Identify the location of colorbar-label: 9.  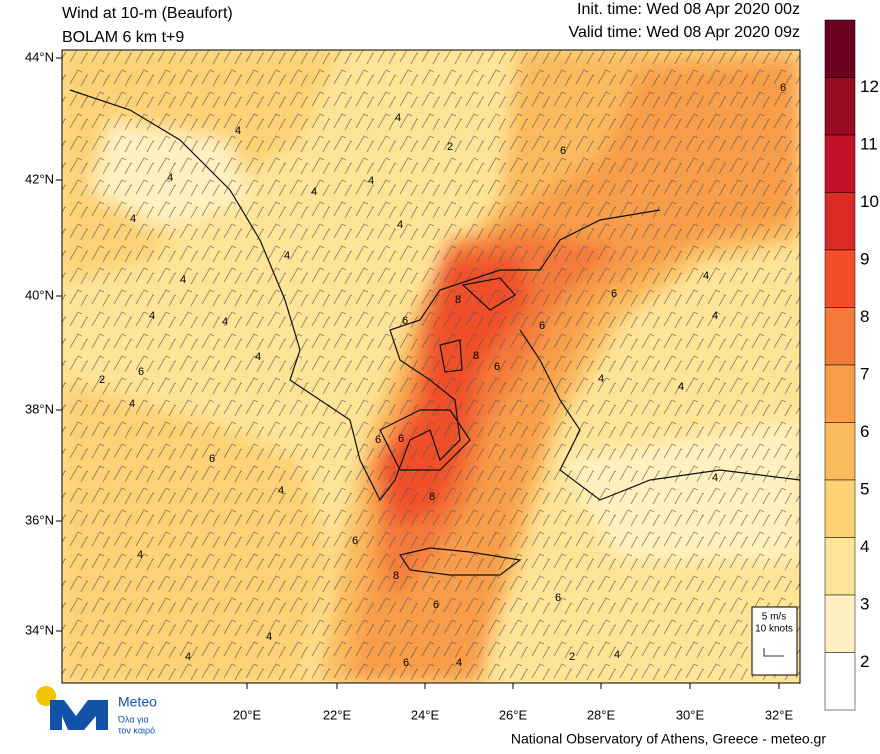
(864, 258).